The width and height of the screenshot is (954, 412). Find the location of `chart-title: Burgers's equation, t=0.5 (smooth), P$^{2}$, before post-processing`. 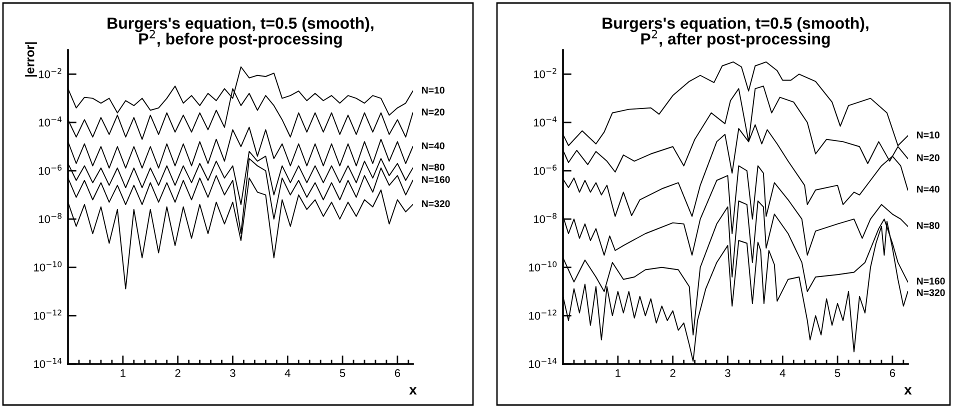

chart-title: Burgers's equation, t=0.5 (smooth), P$^{2}$, before post-processing is located at coordinates (241, 32).